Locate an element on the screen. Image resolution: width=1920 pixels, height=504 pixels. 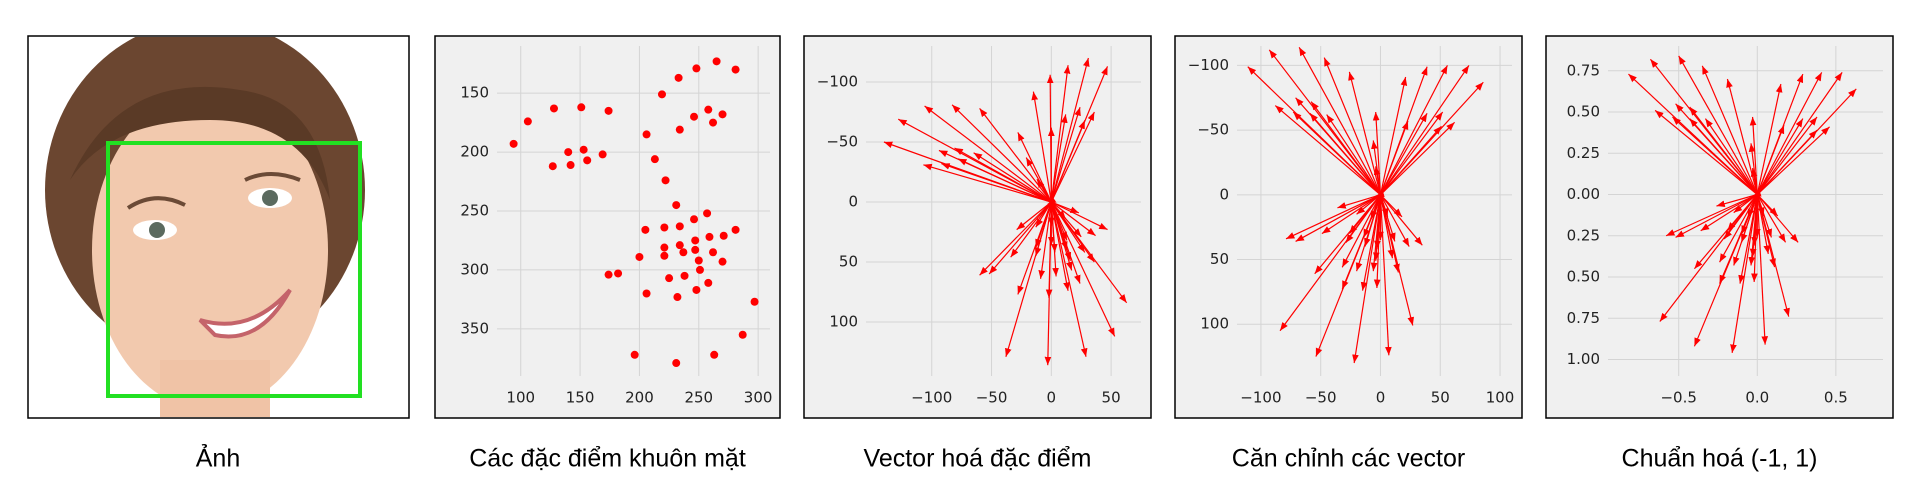
caption: Vector hoá đặc điểm is located at coordinates (978, 459).